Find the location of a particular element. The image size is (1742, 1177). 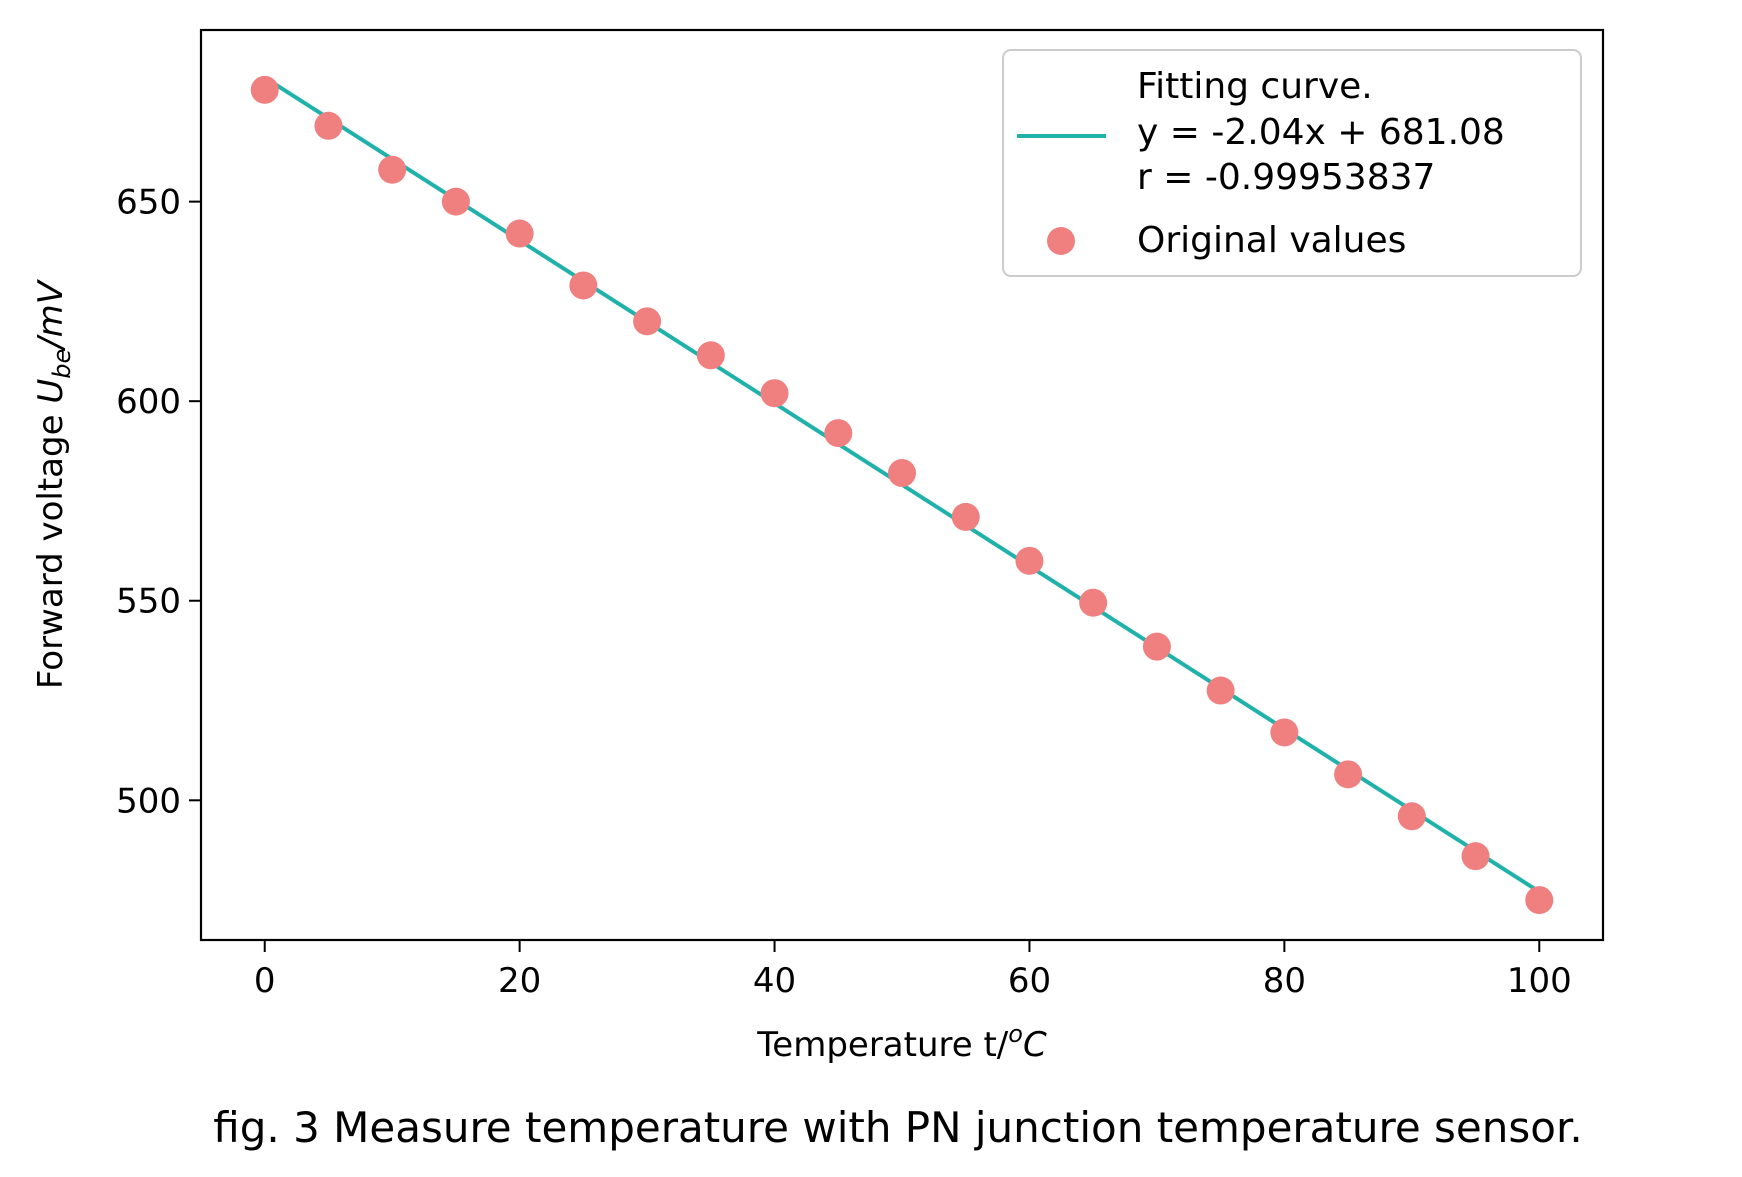

x-axis-label: Temperature t/oC is located at coordinates (901, 1042).